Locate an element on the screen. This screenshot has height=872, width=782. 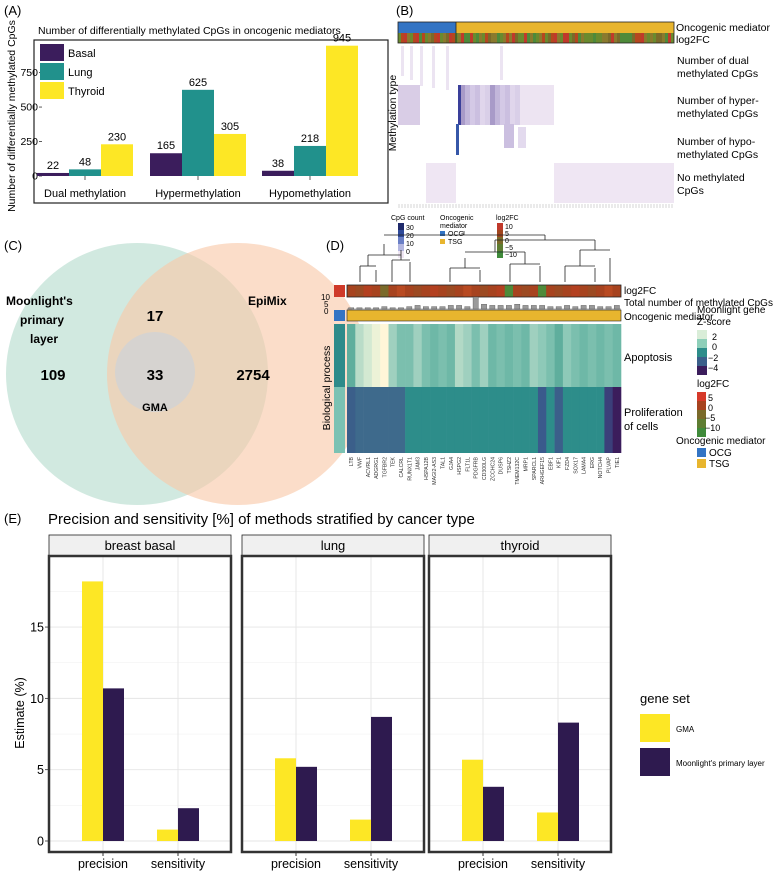
panel-d-legend-tsg-swatch is located at coordinates (701, 463).